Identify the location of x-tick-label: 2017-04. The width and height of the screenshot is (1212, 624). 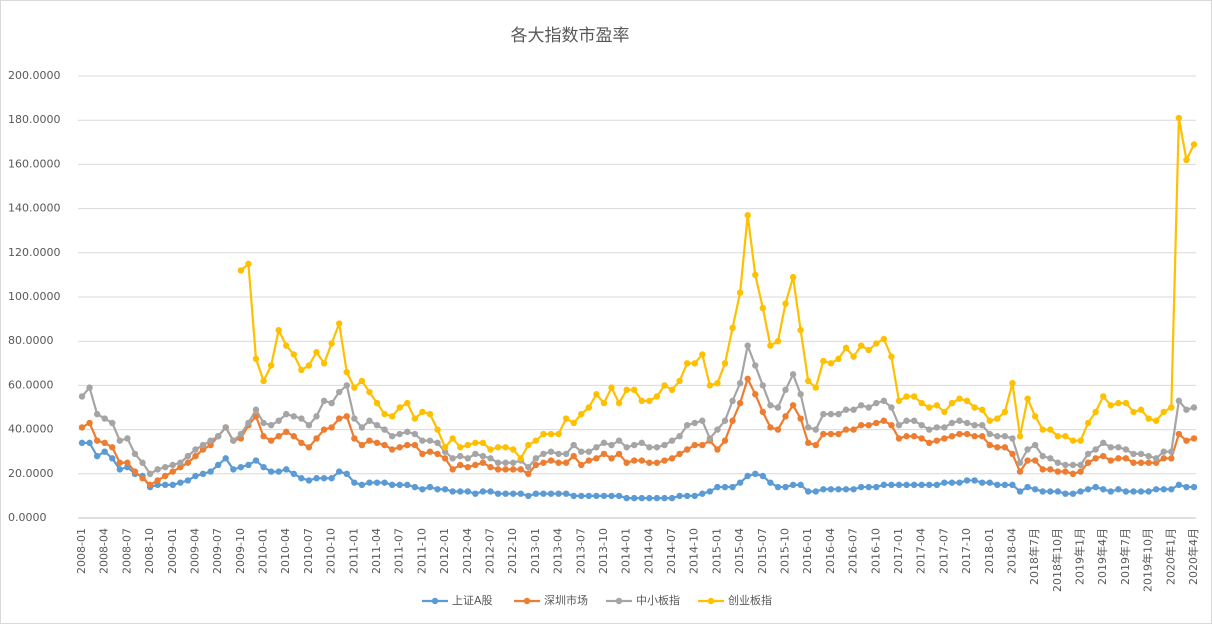
(921, 551).